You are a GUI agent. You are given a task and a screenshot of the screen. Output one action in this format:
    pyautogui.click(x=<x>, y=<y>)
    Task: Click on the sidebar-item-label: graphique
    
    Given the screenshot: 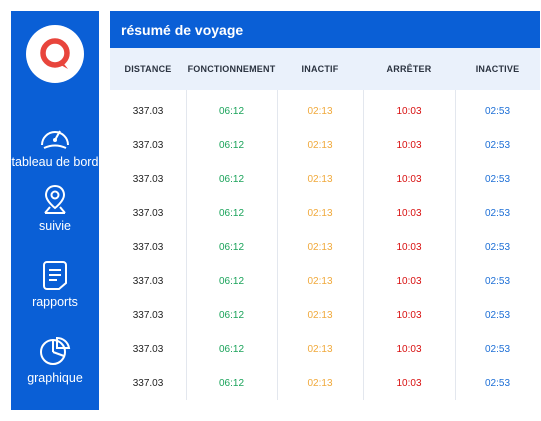 What is the action you would take?
    pyautogui.click(x=55, y=378)
    